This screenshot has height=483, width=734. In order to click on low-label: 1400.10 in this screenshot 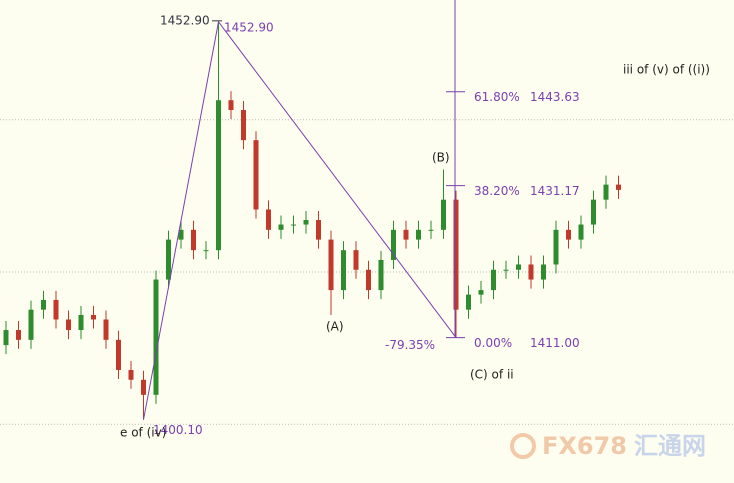, I will do `click(178, 430)`.